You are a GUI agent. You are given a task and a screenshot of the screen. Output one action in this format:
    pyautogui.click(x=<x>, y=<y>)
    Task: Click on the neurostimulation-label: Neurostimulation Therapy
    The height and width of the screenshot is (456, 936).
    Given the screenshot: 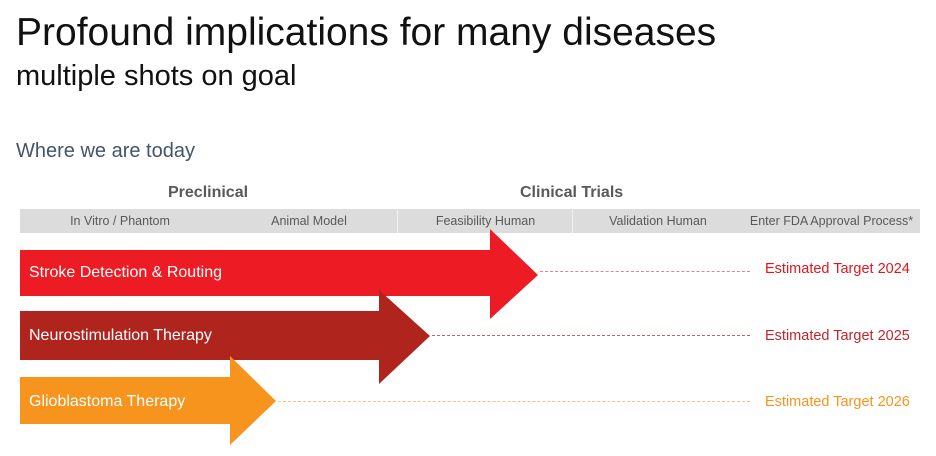 What is the action you would take?
    pyautogui.click(x=120, y=335)
    